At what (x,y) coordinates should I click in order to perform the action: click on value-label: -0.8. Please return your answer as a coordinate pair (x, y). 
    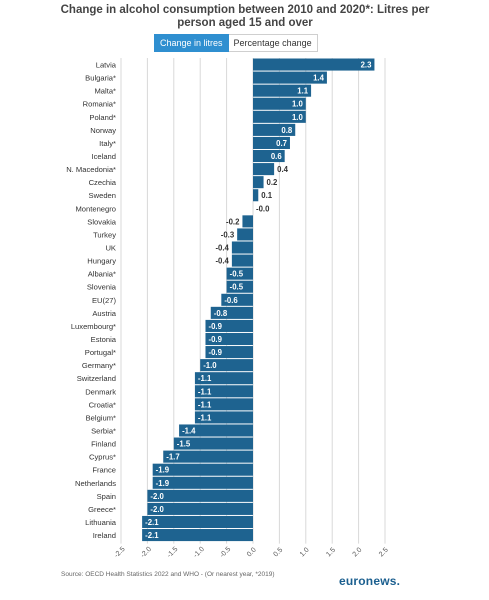
    Looking at the image, I should click on (221, 313).